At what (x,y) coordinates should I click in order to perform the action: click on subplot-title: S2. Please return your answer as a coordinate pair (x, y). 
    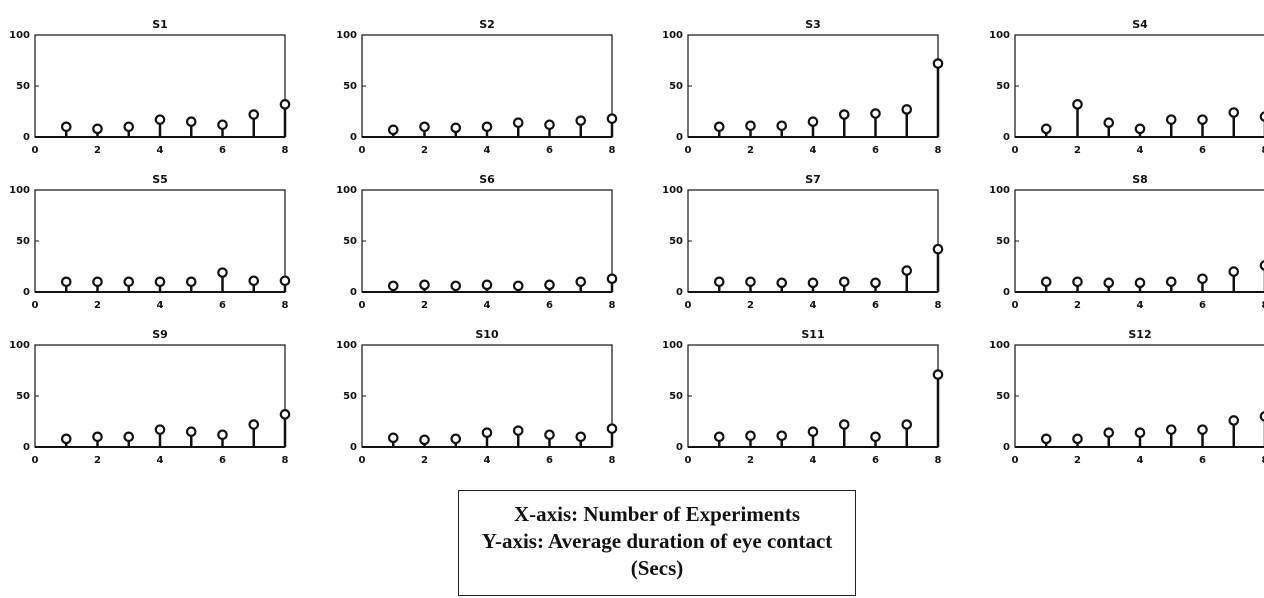
    Looking at the image, I should click on (487, 24).